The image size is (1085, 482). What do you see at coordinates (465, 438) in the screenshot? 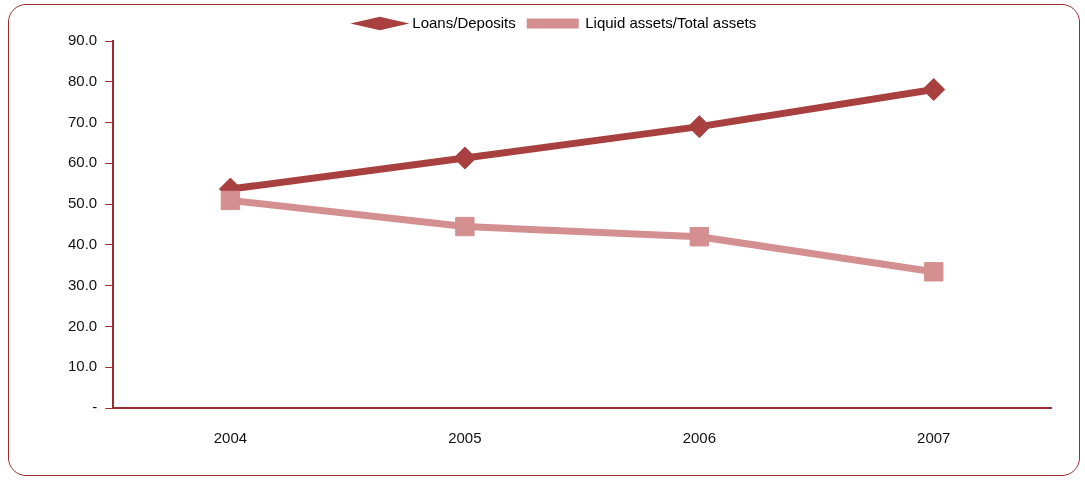
I see `x-tick-label: 2005` at bounding box center [465, 438].